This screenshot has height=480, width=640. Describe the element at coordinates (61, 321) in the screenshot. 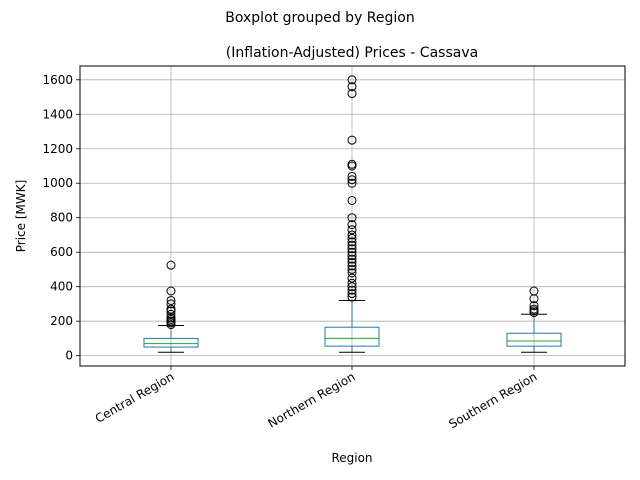

I see `y-tick-label: 200` at that location.